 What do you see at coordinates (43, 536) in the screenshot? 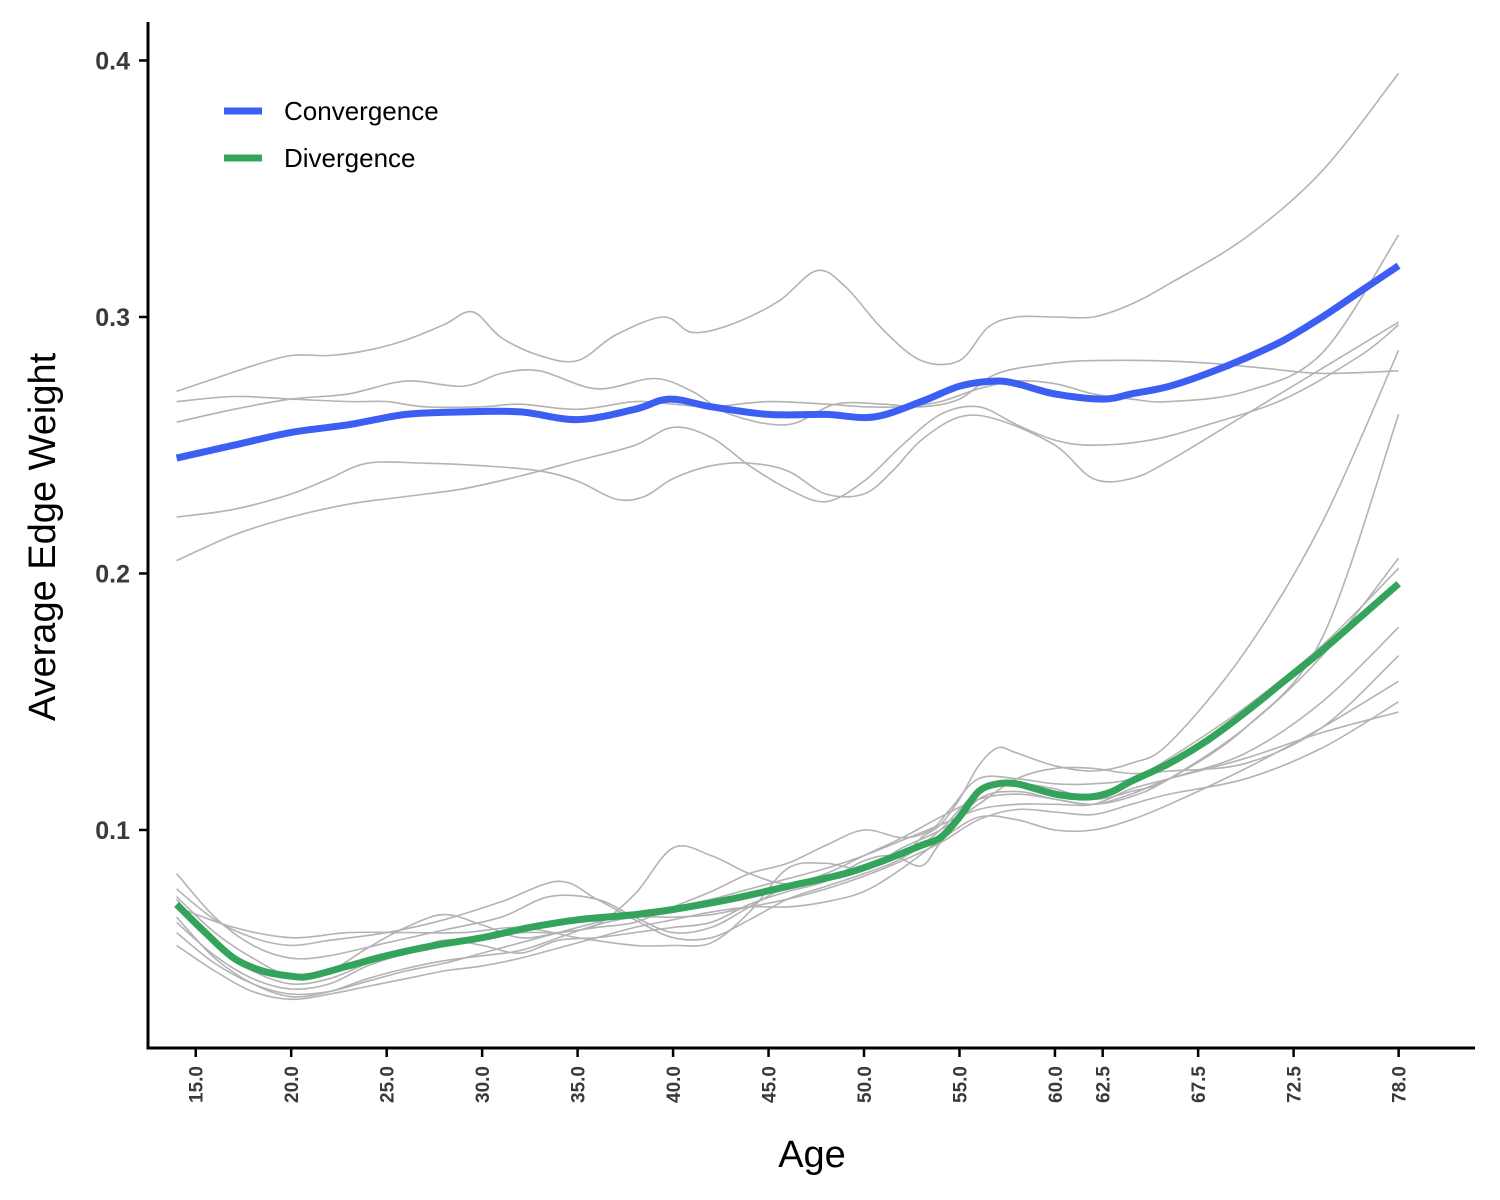
I see `y-axis-title: Average Edge Weight` at bounding box center [43, 536].